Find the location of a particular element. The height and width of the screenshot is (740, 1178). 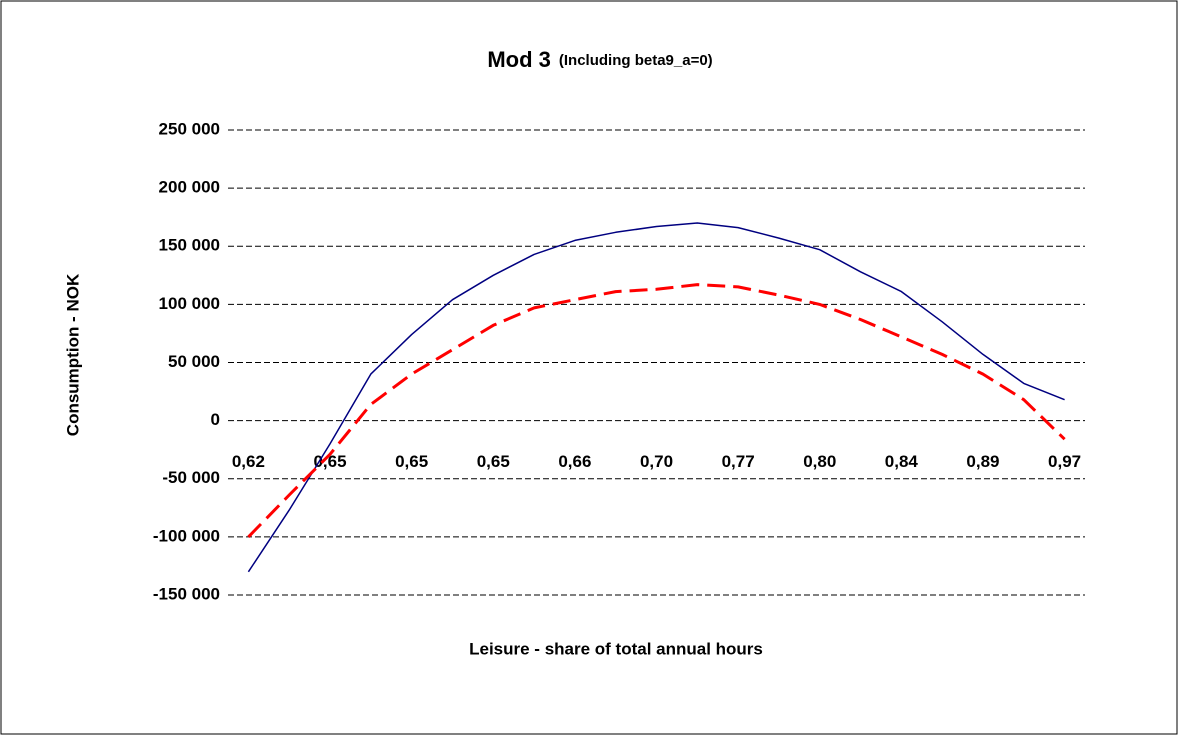

x-tick-label: 0,80 is located at coordinates (819, 461).